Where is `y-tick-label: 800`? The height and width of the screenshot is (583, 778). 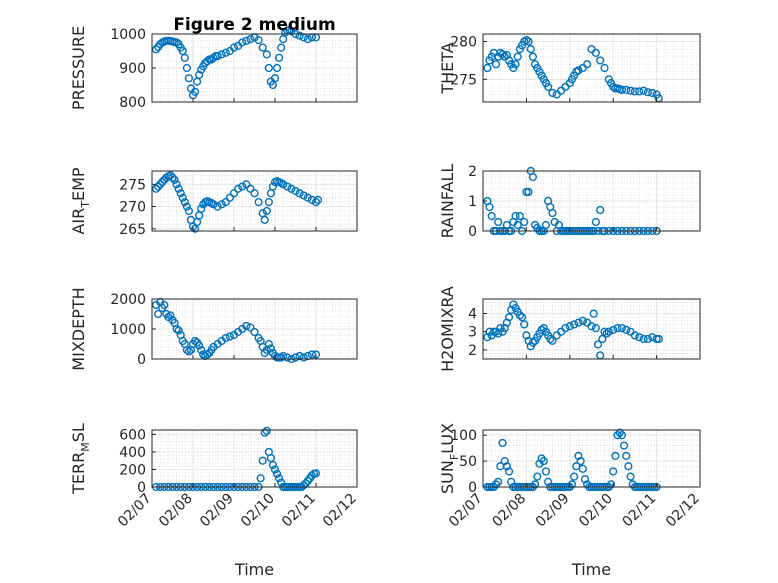 y-tick-label: 800 is located at coordinates (132, 103).